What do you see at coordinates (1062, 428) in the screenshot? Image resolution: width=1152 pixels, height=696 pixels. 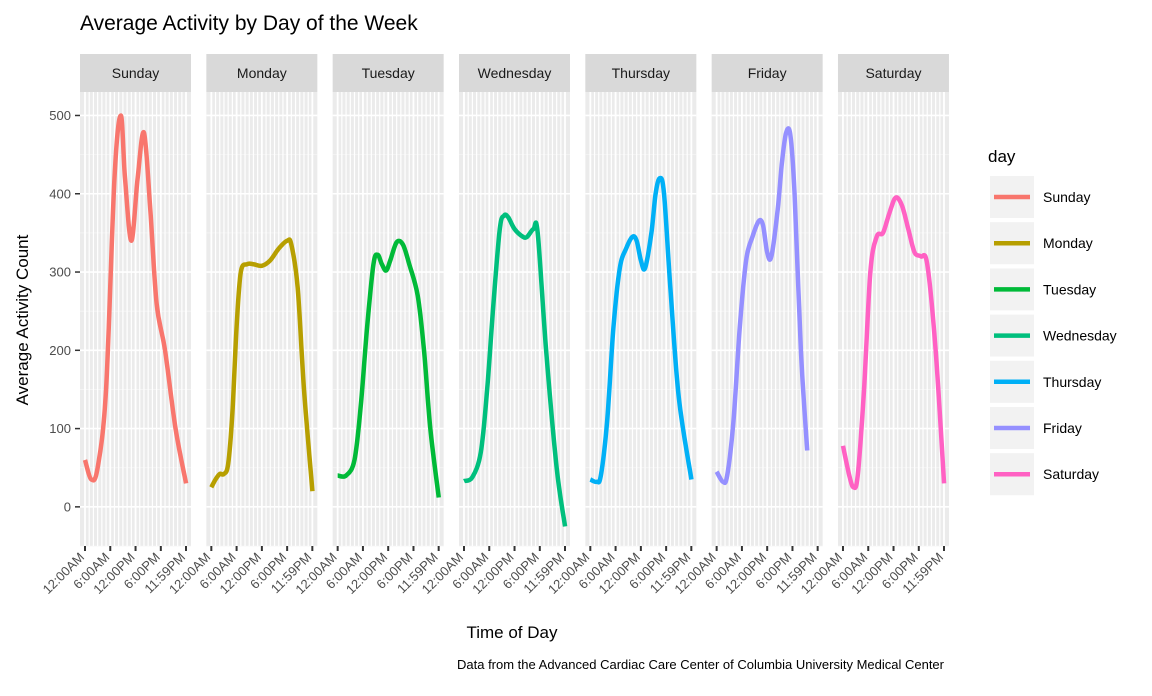 I see `legend-label: Friday` at bounding box center [1062, 428].